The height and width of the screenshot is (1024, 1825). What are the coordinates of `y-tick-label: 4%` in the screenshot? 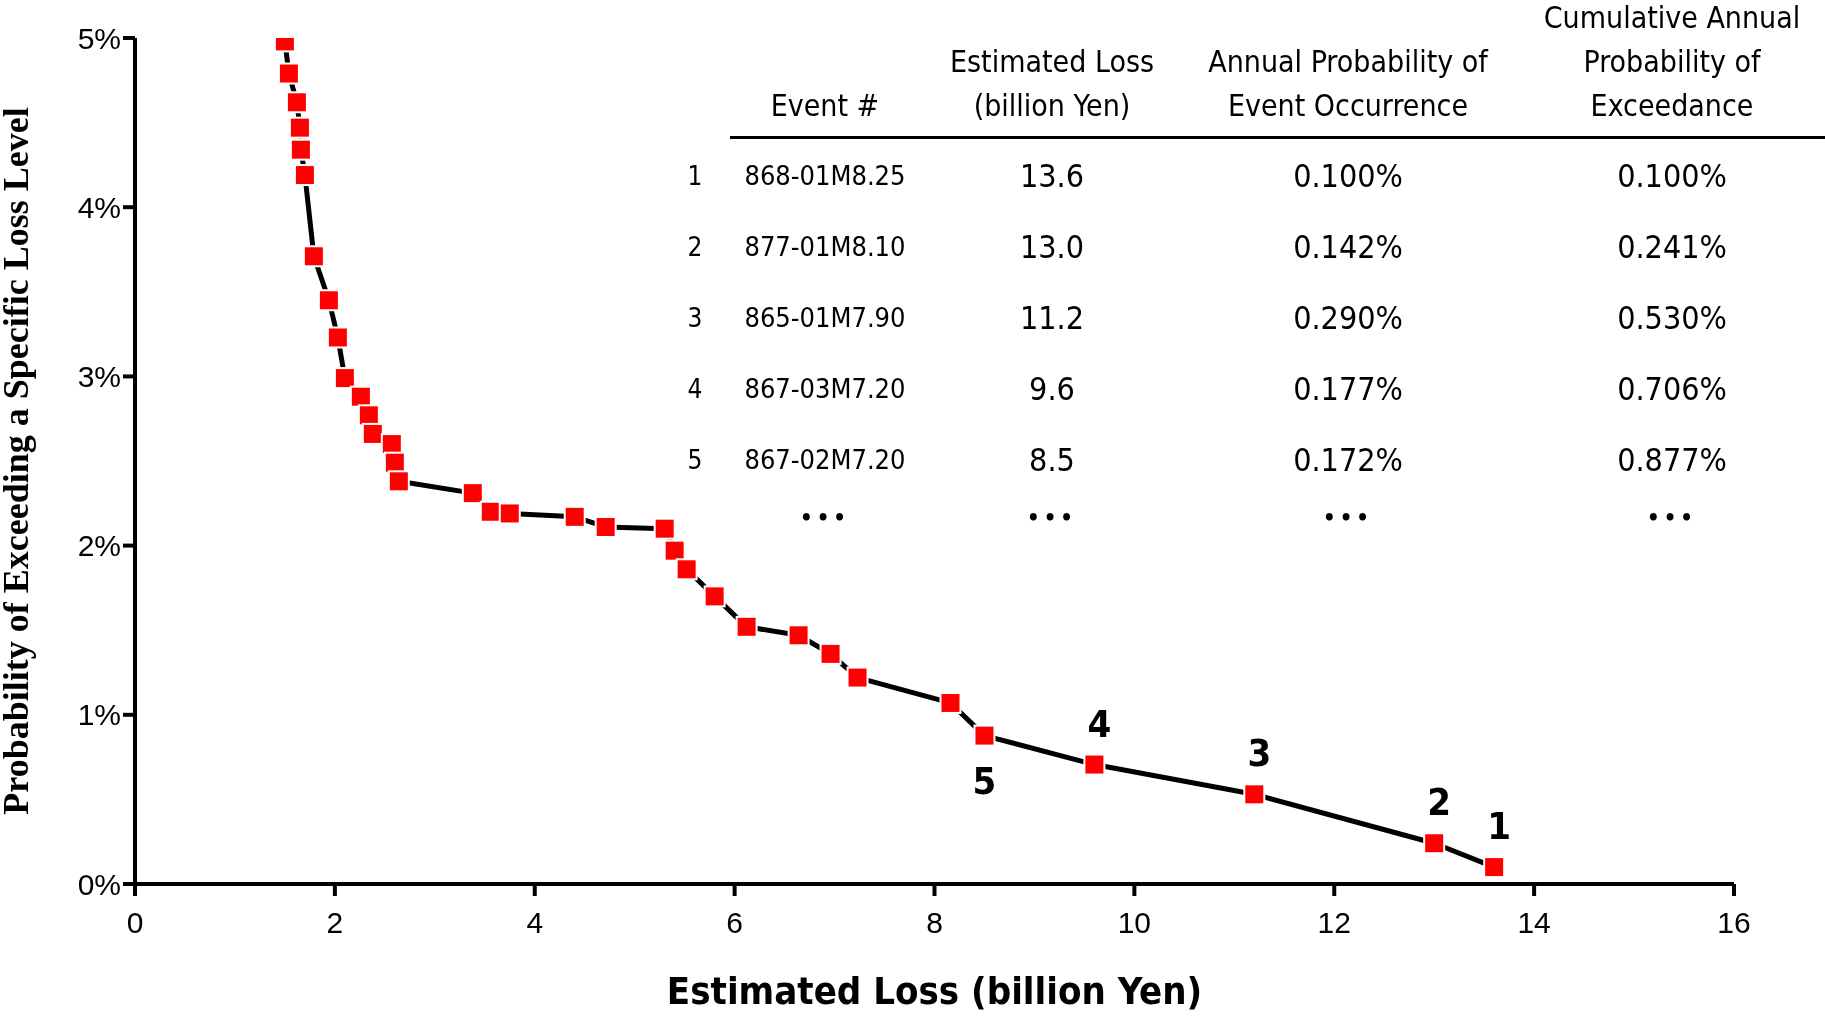 It's located at (99, 207).